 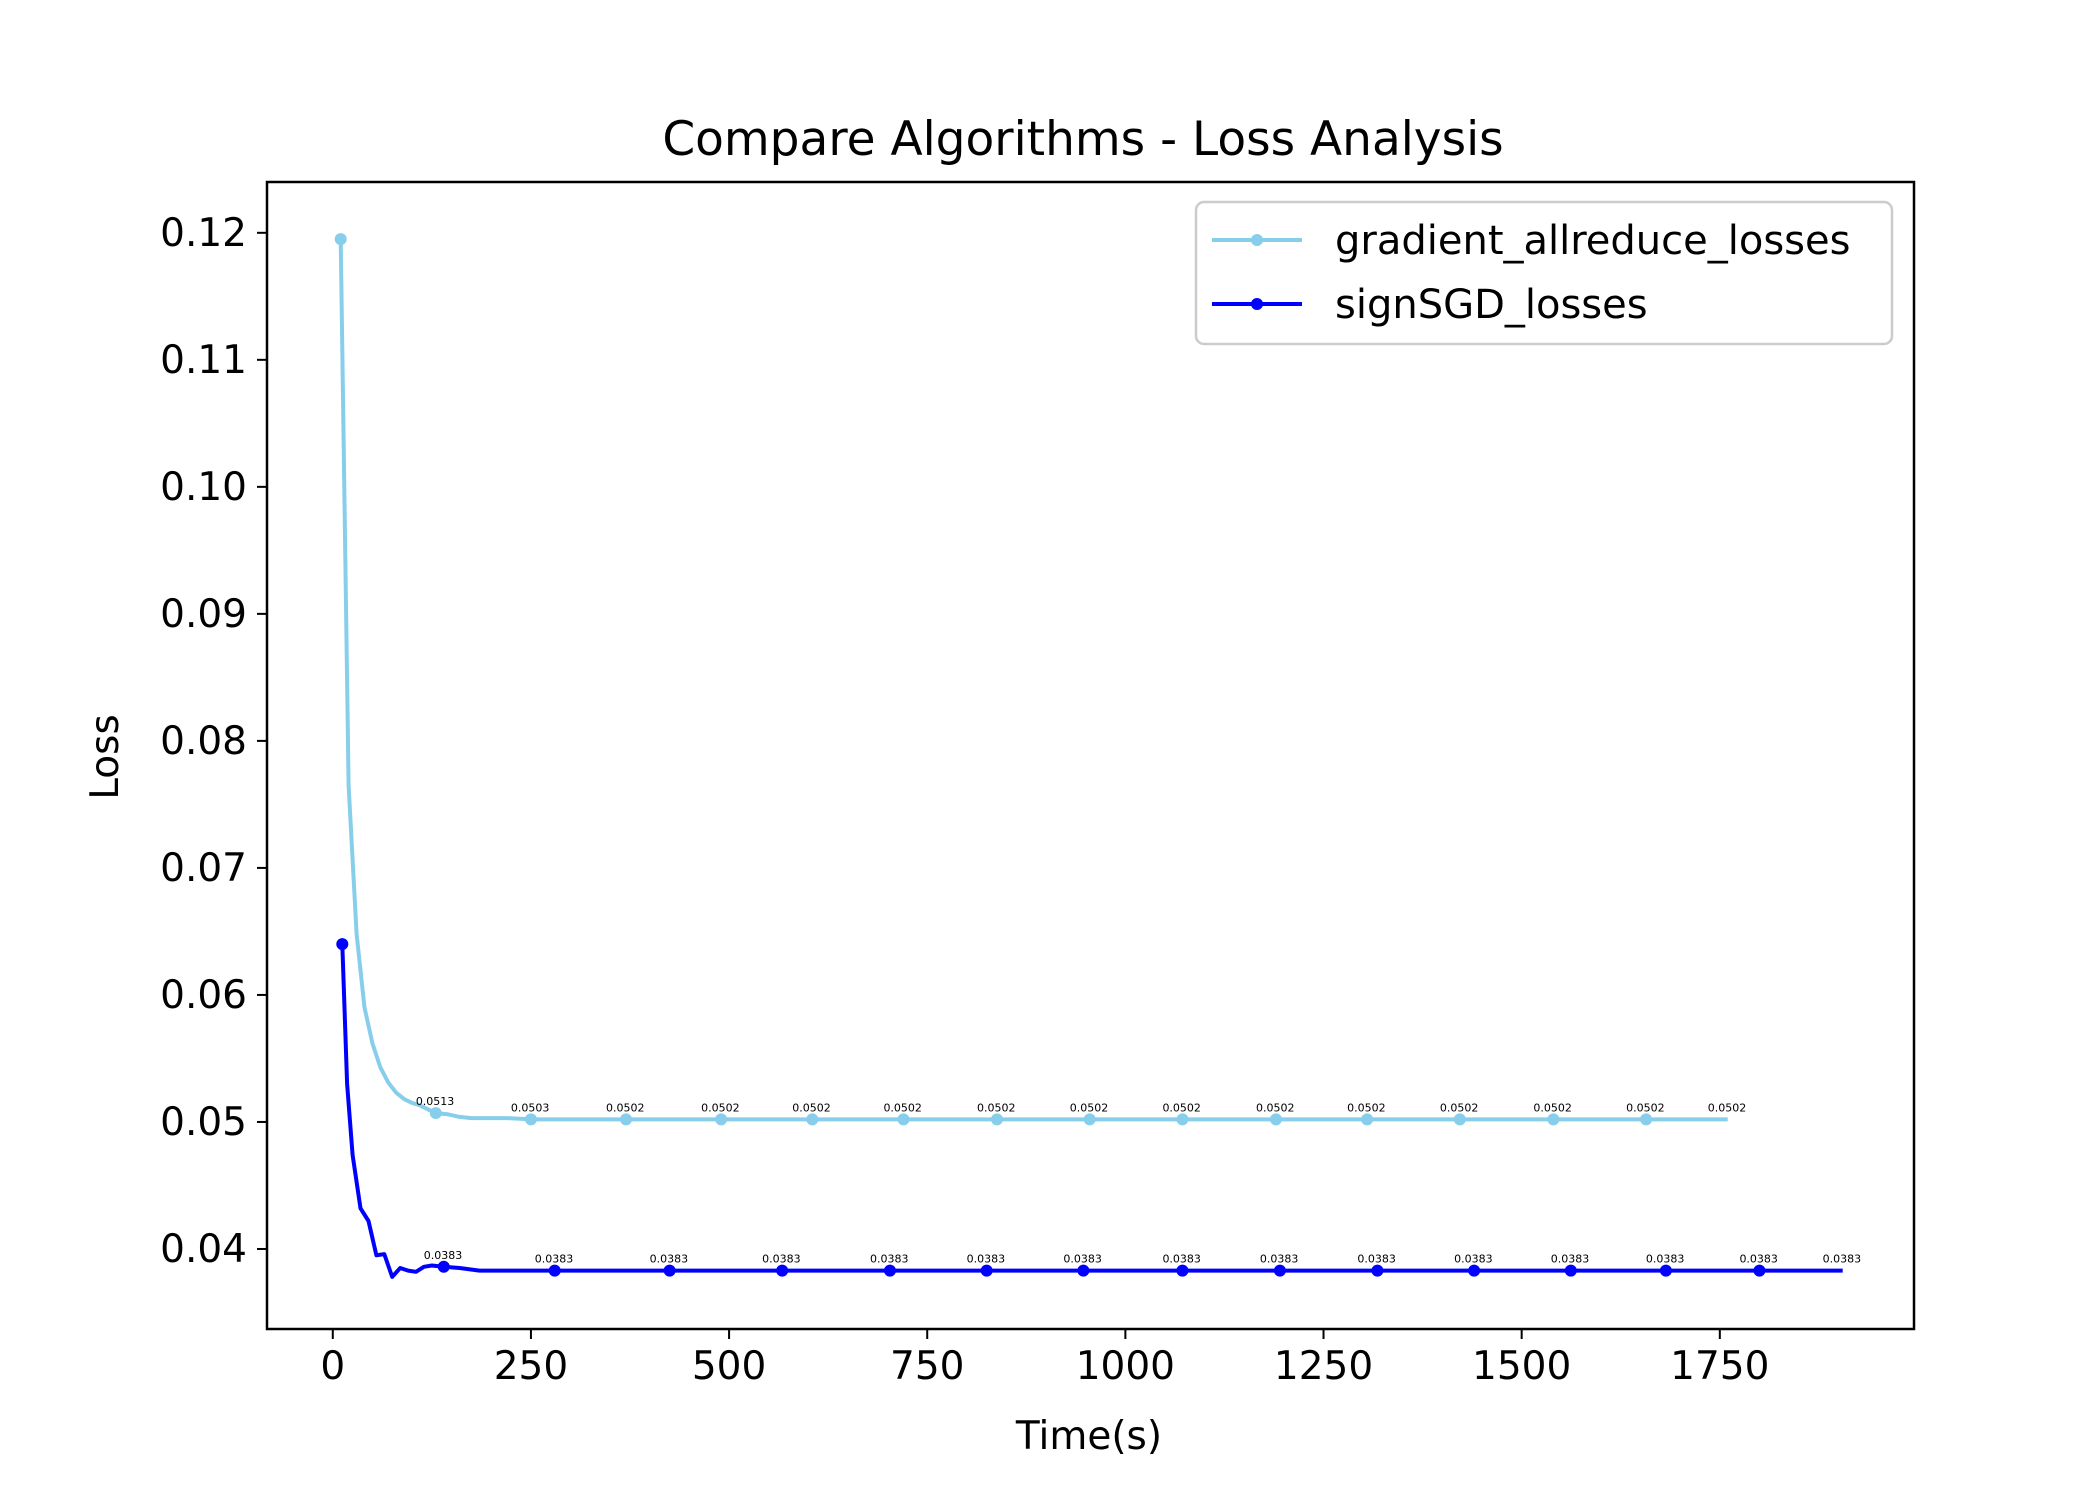 I want to click on legend-label: gradient_allreduce_losses, so click(x=1592, y=241).